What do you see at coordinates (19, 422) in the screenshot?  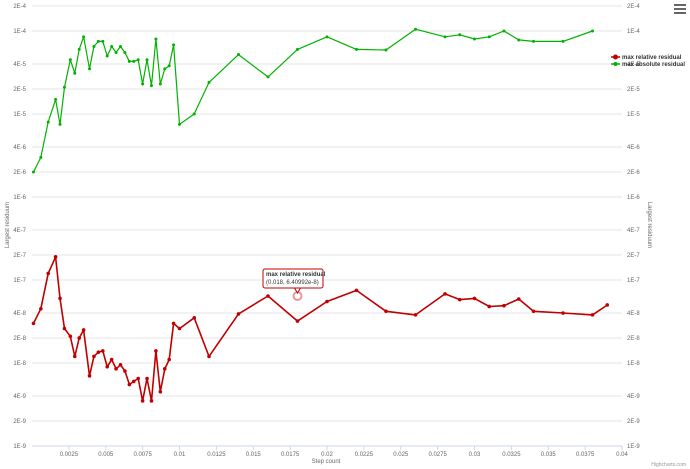 I see `y-tick-label-left: 2E-9` at bounding box center [19, 422].